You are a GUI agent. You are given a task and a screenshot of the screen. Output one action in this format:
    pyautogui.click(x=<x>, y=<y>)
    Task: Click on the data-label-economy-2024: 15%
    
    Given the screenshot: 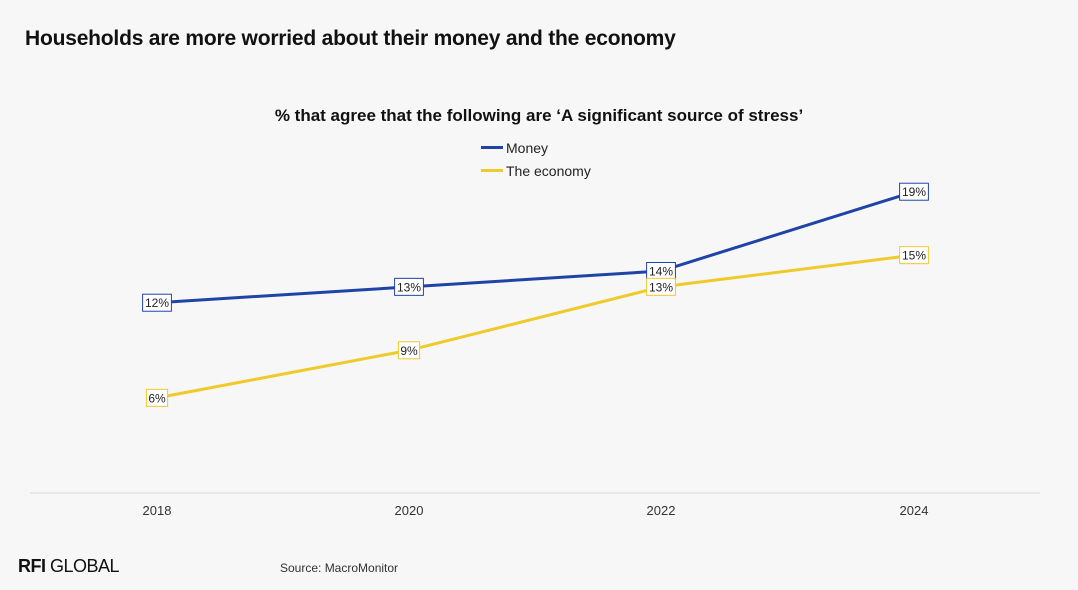 What is the action you would take?
    pyautogui.click(x=914, y=255)
    